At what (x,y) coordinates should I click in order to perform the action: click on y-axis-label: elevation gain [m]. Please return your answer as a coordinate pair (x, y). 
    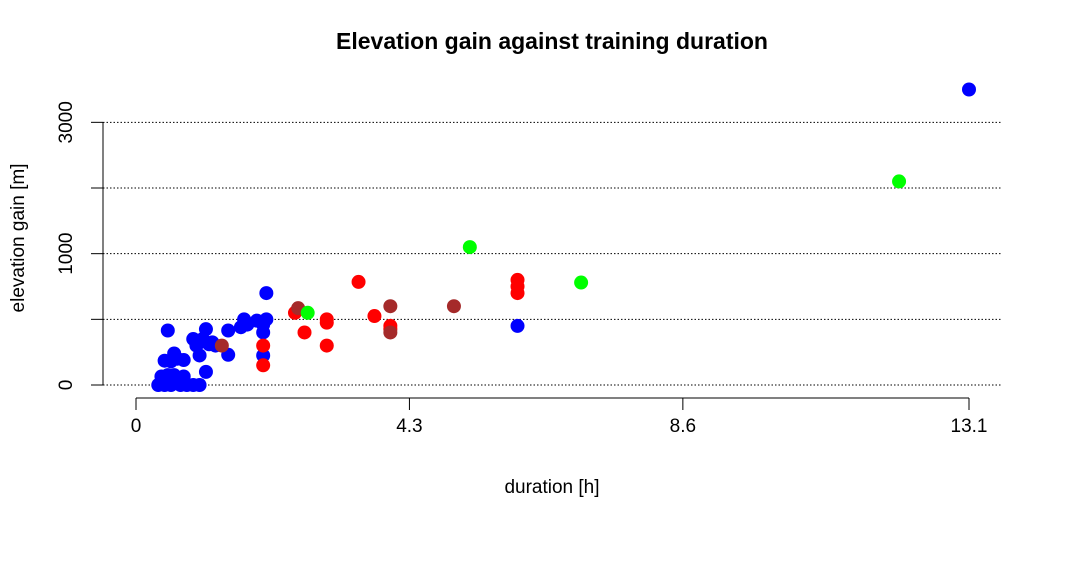
    Looking at the image, I should click on (18, 238).